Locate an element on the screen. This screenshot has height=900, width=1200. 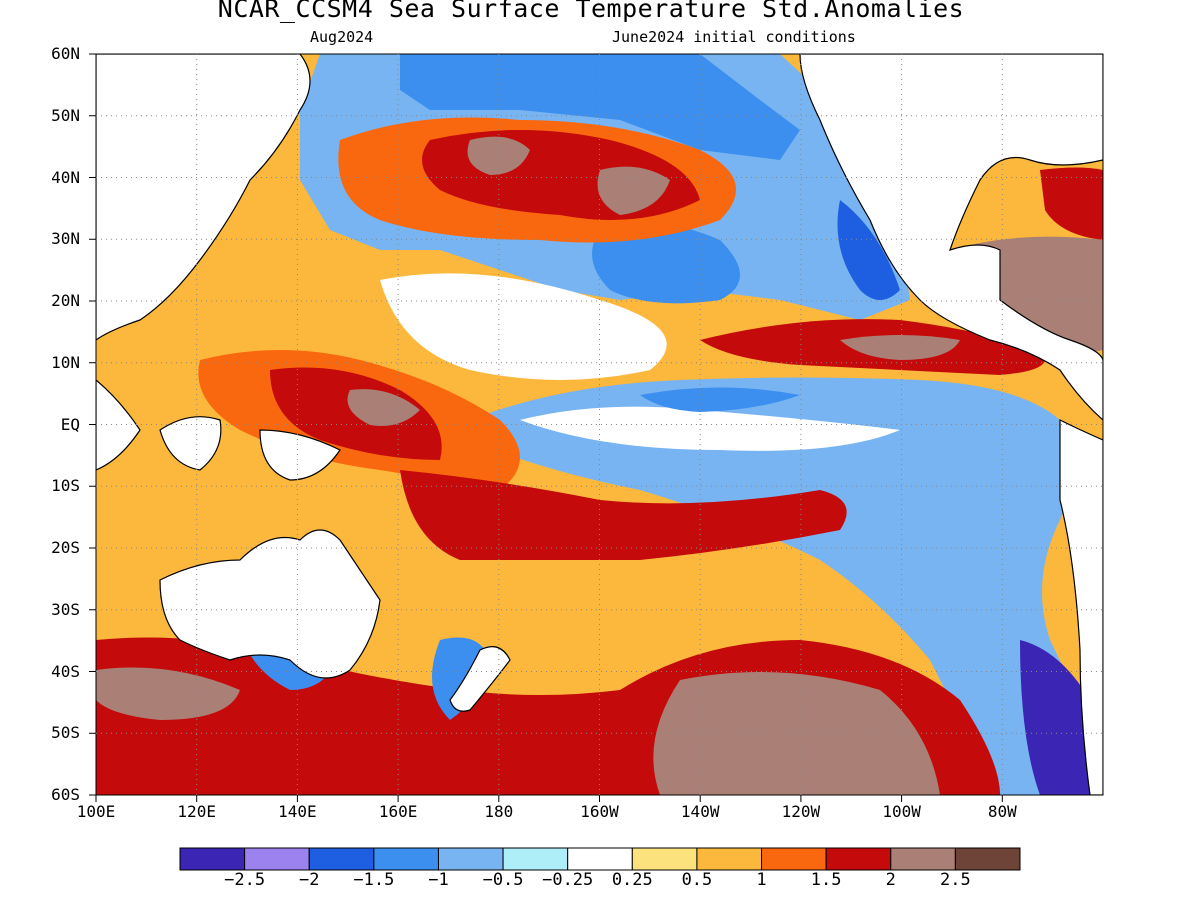
colorbar-label: −2 is located at coordinates (309, 880).